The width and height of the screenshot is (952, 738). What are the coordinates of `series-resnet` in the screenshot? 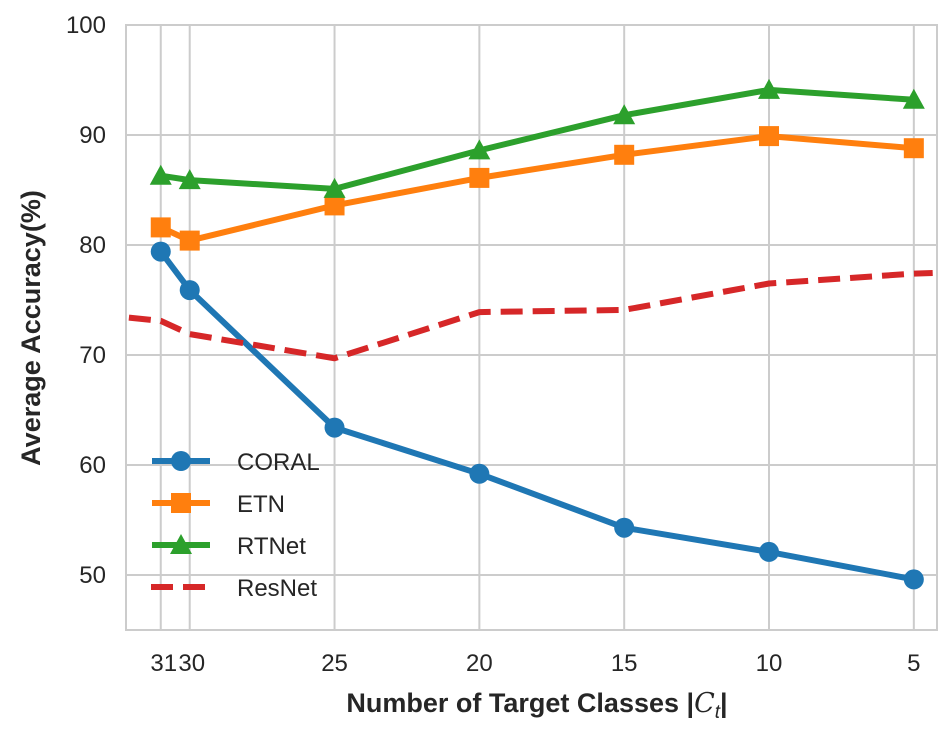 It's located at (530, 316).